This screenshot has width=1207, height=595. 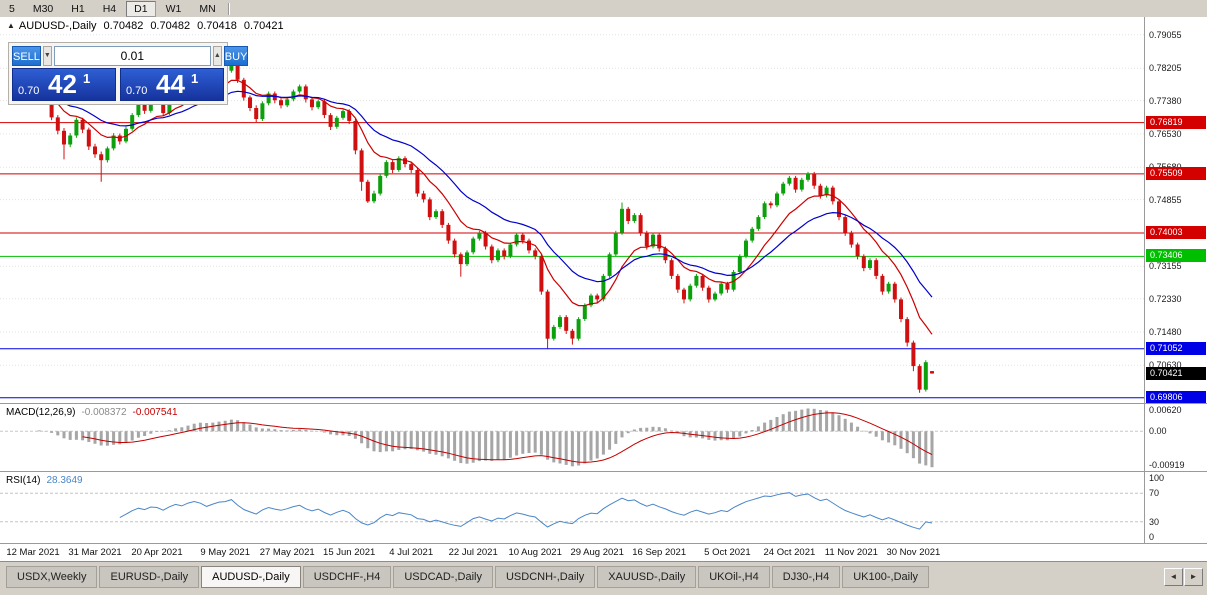 What do you see at coordinates (47, 56) in the screenshot?
I see `lot-decrease-button: ▼` at bounding box center [47, 56].